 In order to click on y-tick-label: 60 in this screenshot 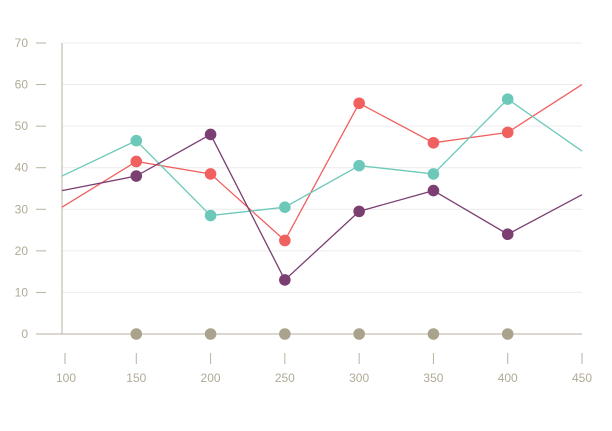, I will do `click(22, 85)`.